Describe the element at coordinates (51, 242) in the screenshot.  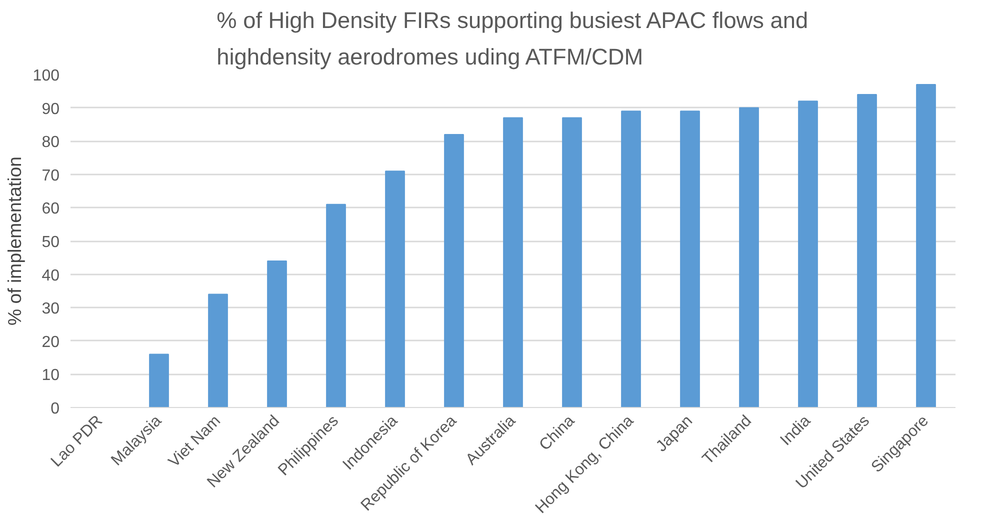
I see `y-tick-label: 50` at that location.